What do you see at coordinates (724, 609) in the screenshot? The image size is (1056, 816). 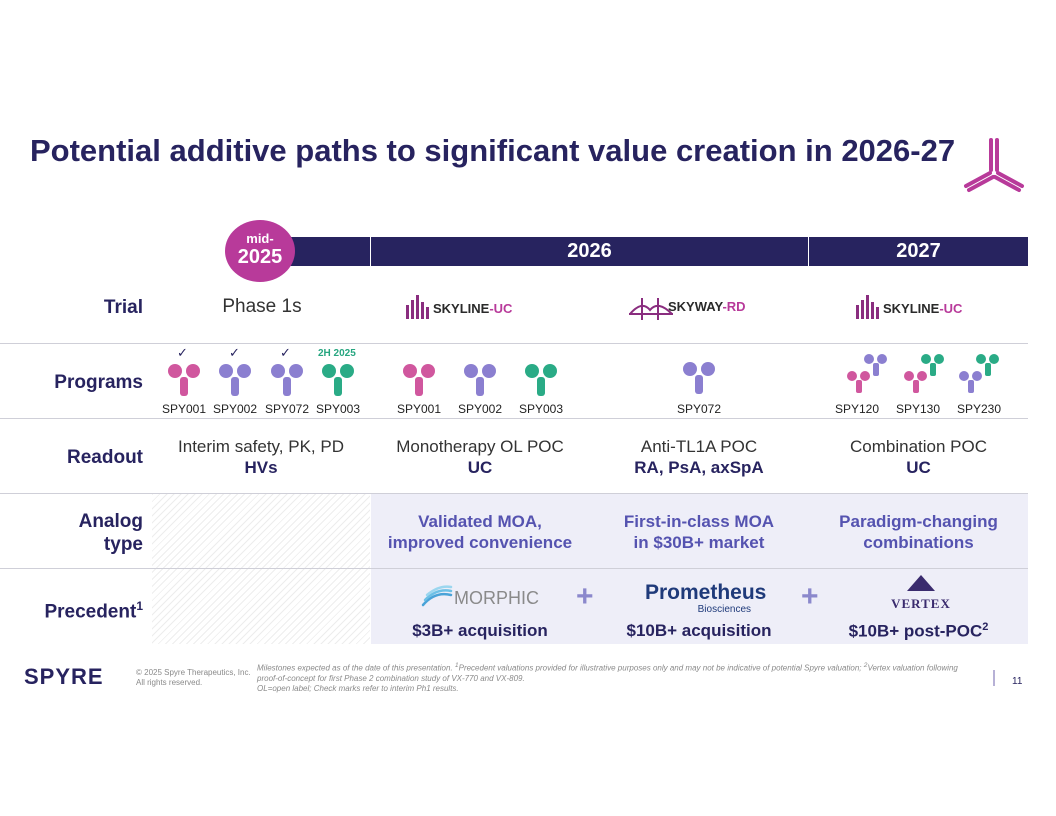 I see `prometheus-sub: Biosciences` at bounding box center [724, 609].